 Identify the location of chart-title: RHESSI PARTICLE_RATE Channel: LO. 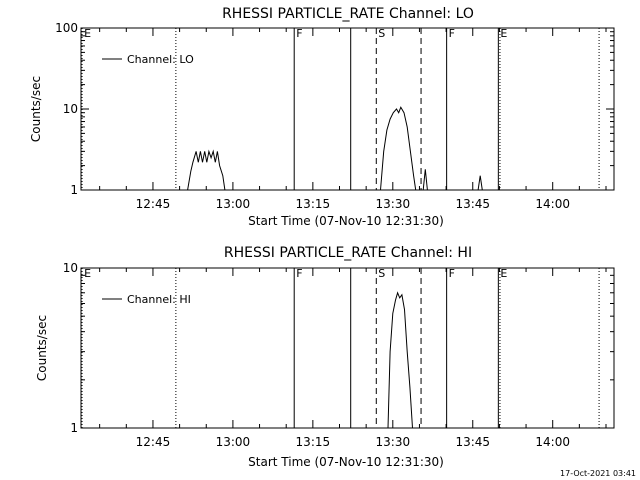
(348, 14).